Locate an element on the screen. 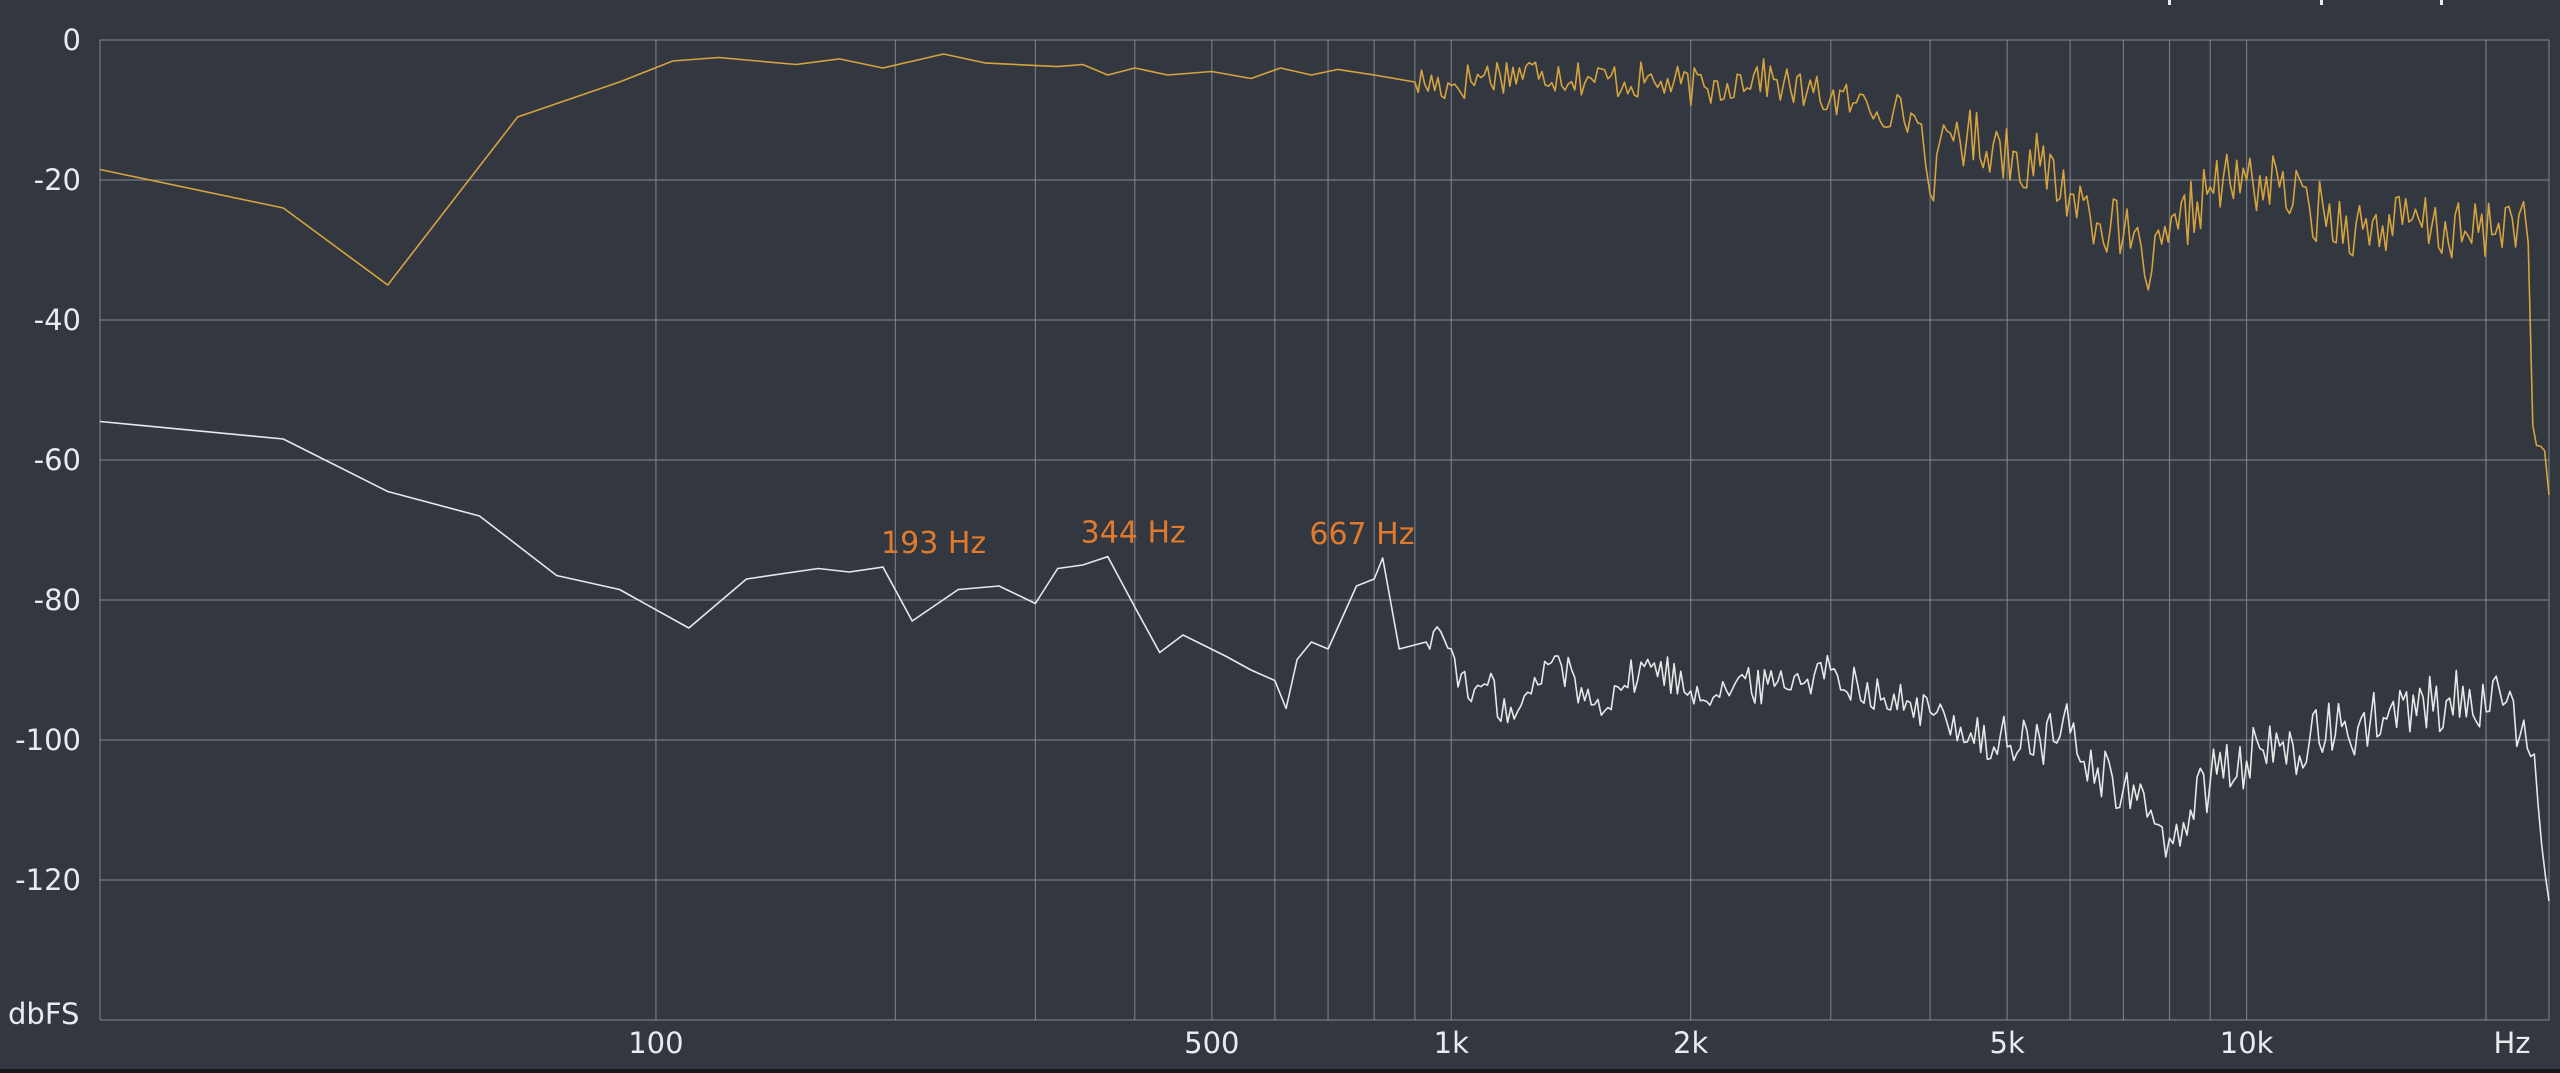 The height and width of the screenshot is (1073, 2560). y-tick-label: -20 is located at coordinates (57, 180).